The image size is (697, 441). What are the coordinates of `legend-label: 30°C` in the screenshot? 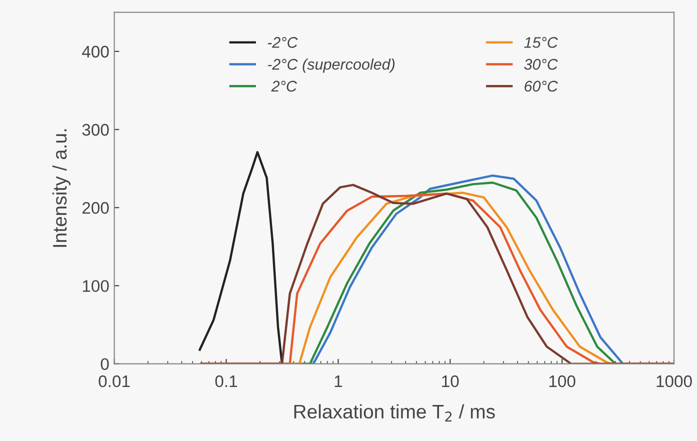 It's located at (541, 64).